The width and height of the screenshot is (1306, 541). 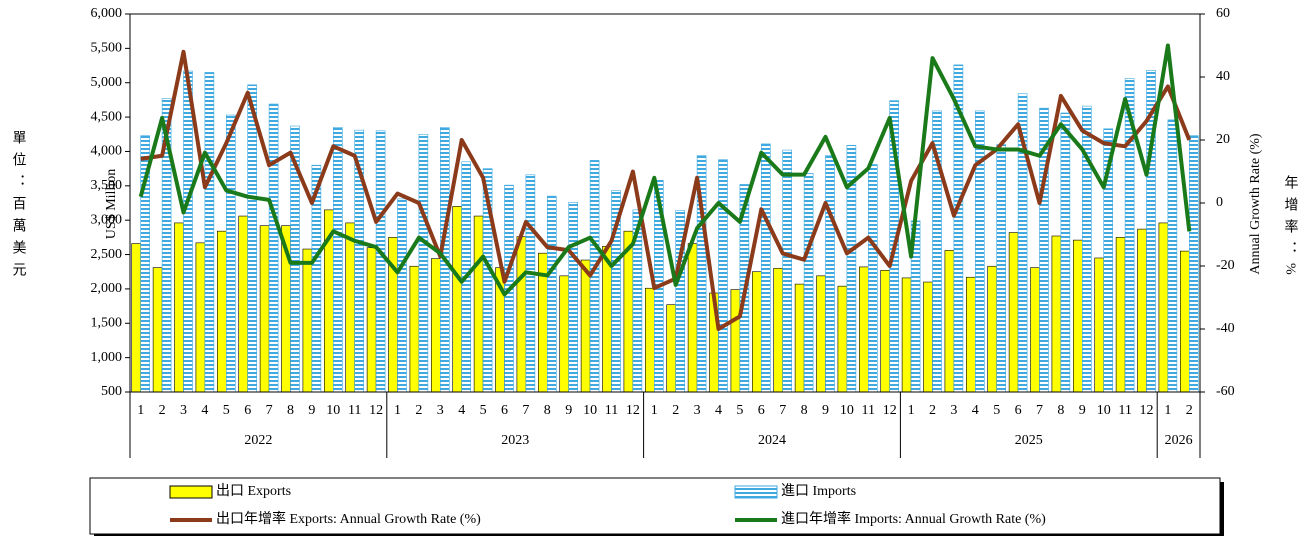 I want to click on y-tick-label: 4,000, so click(x=107, y=151).